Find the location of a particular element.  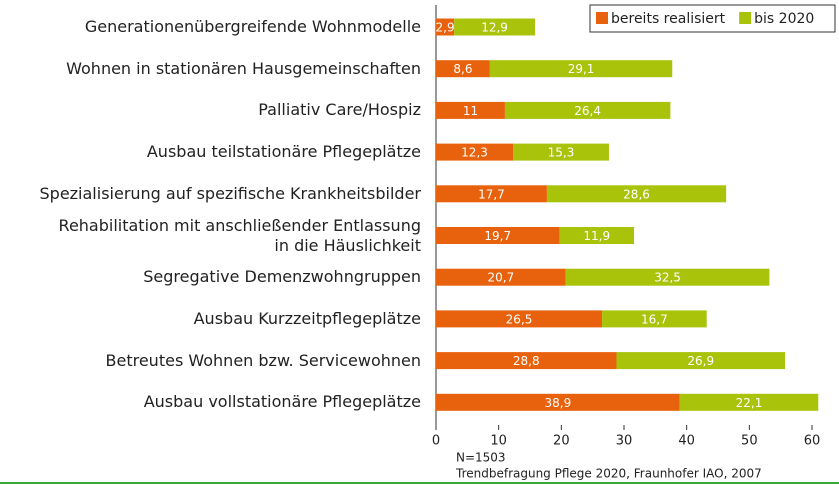

value-label: 8,6 is located at coordinates (462, 69).